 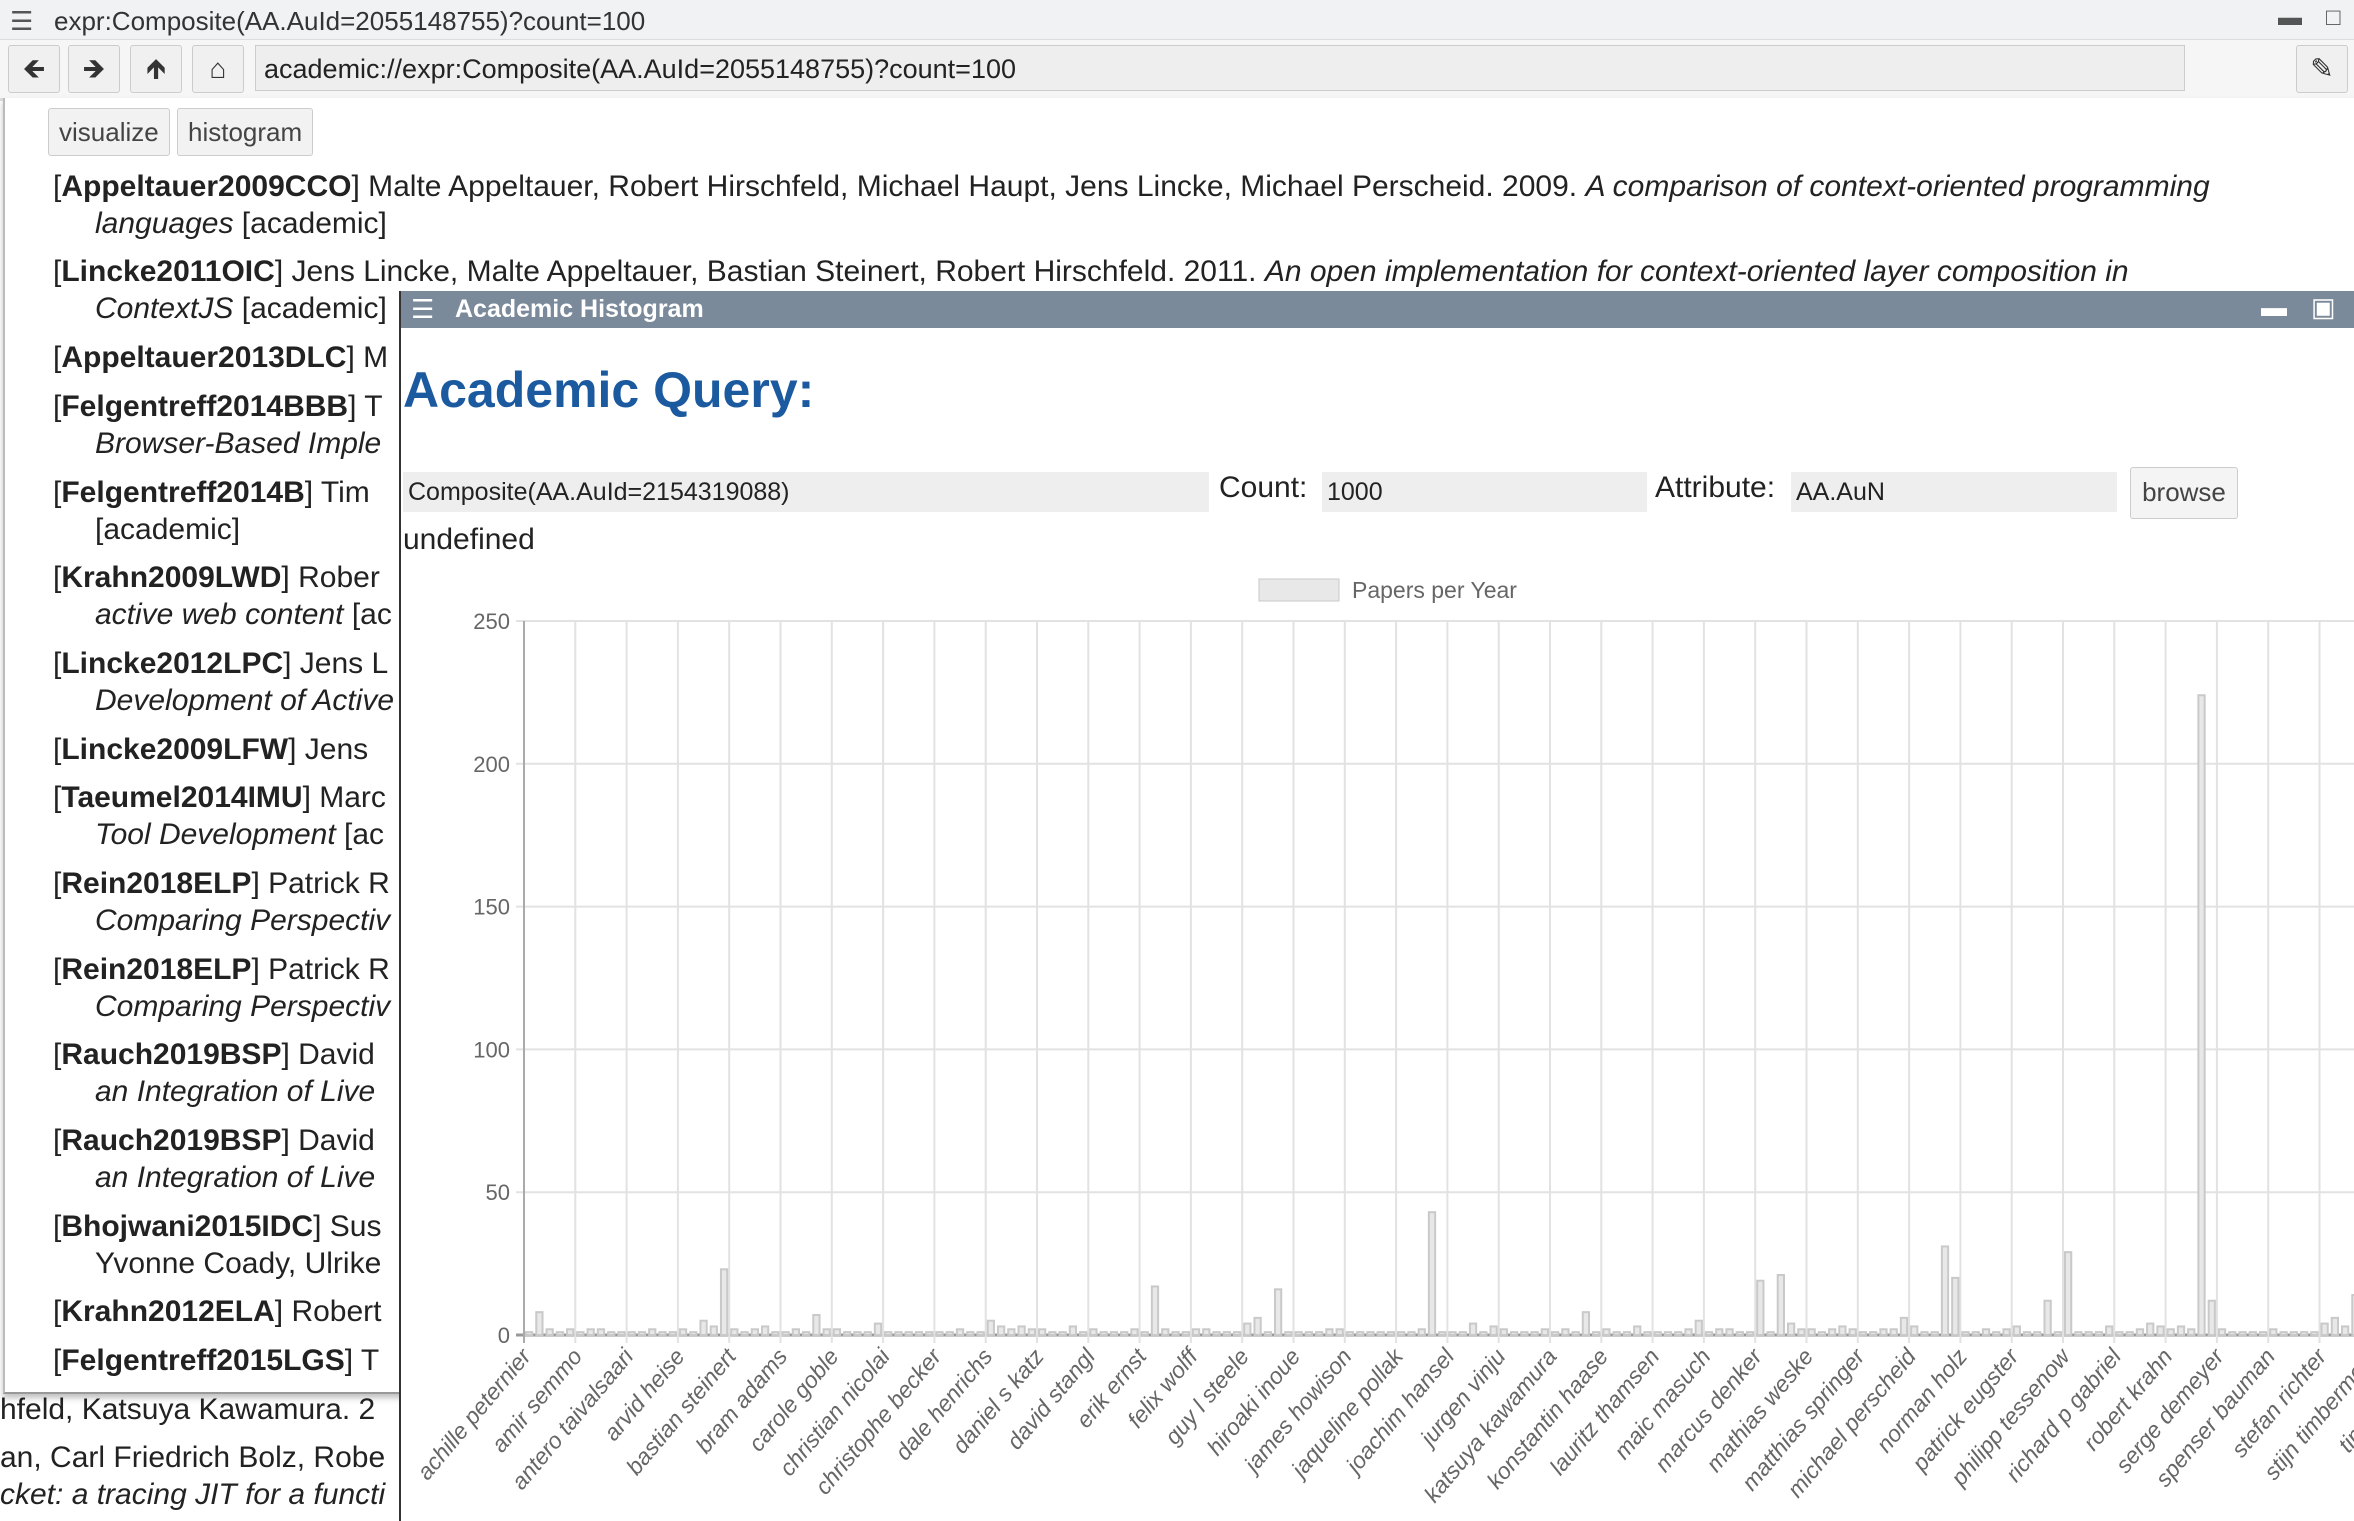 What do you see at coordinates (109, 132) in the screenshot?
I see `visualize-button: visualize` at bounding box center [109, 132].